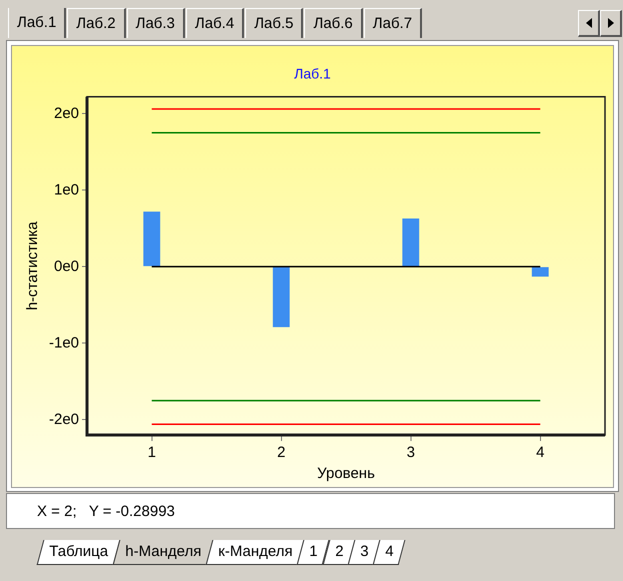 Image resolution: width=623 pixels, height=581 pixels. What do you see at coordinates (314, 551) in the screenshot?
I see `text: 1` at bounding box center [314, 551].